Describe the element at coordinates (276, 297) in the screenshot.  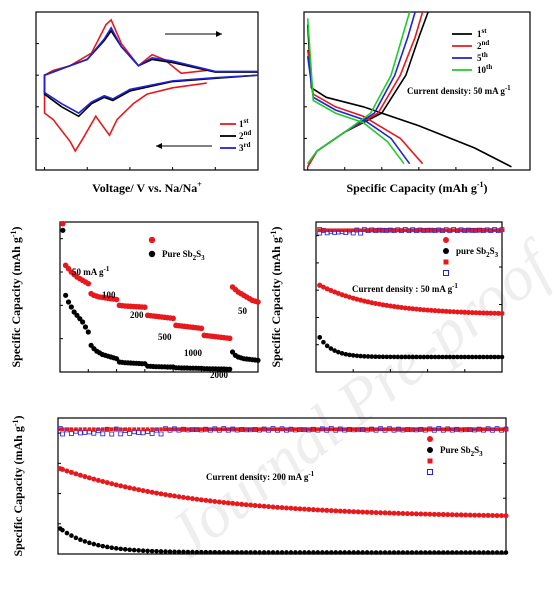
I see `y-axis-label: Specific Capacity (mAh g-1)` at that location.